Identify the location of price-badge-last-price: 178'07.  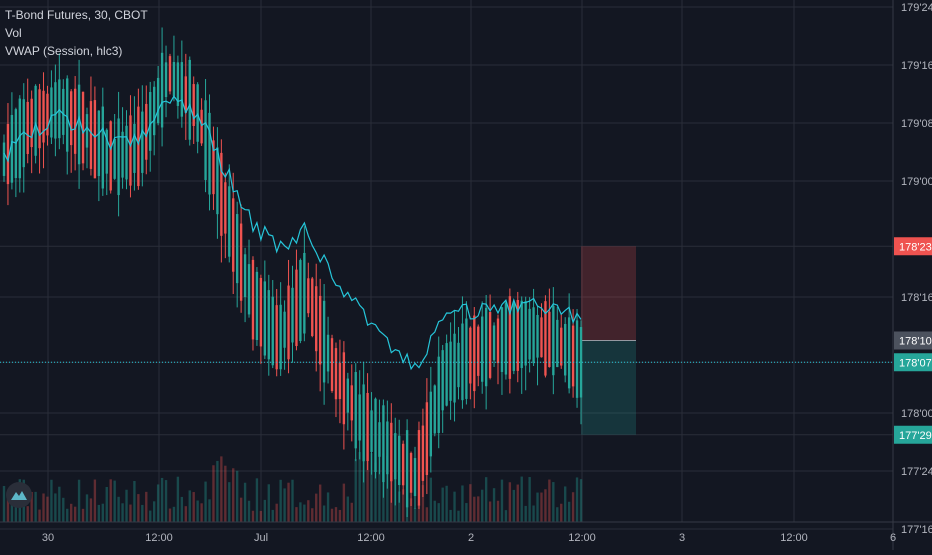
(913, 362).